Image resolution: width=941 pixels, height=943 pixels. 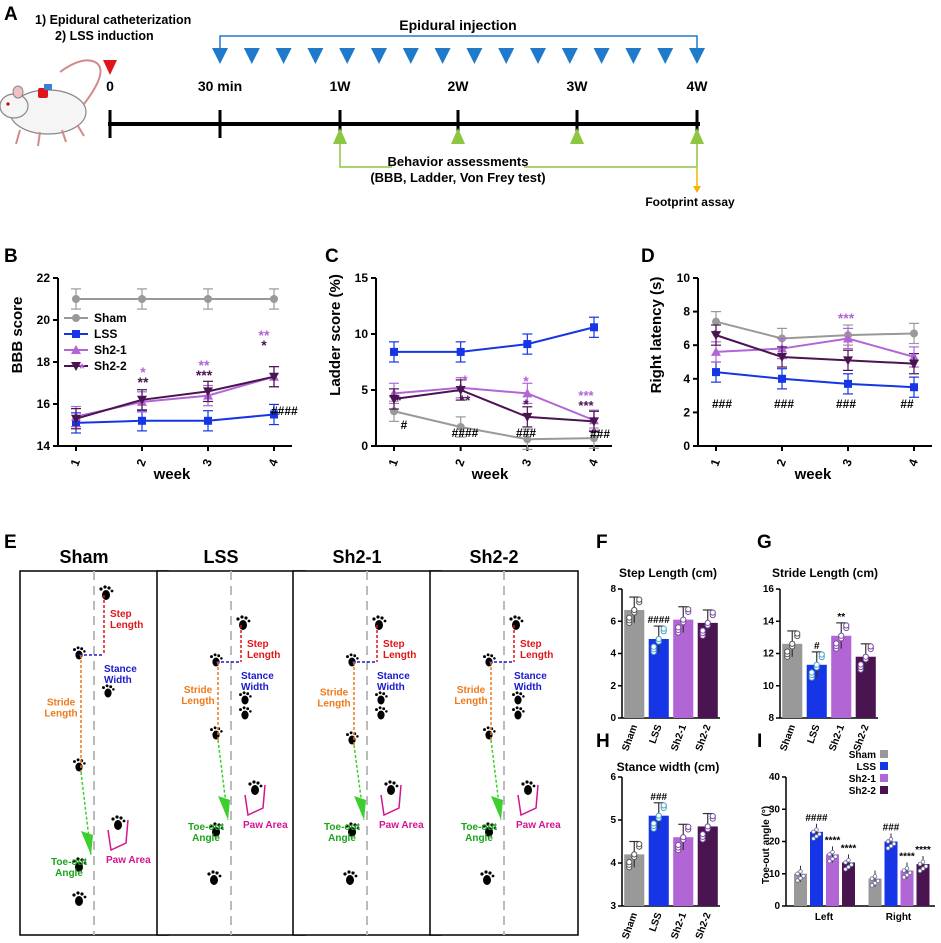 What do you see at coordinates (458, 161) in the screenshot?
I see `behavior-label: Behavior assessments` at bounding box center [458, 161].